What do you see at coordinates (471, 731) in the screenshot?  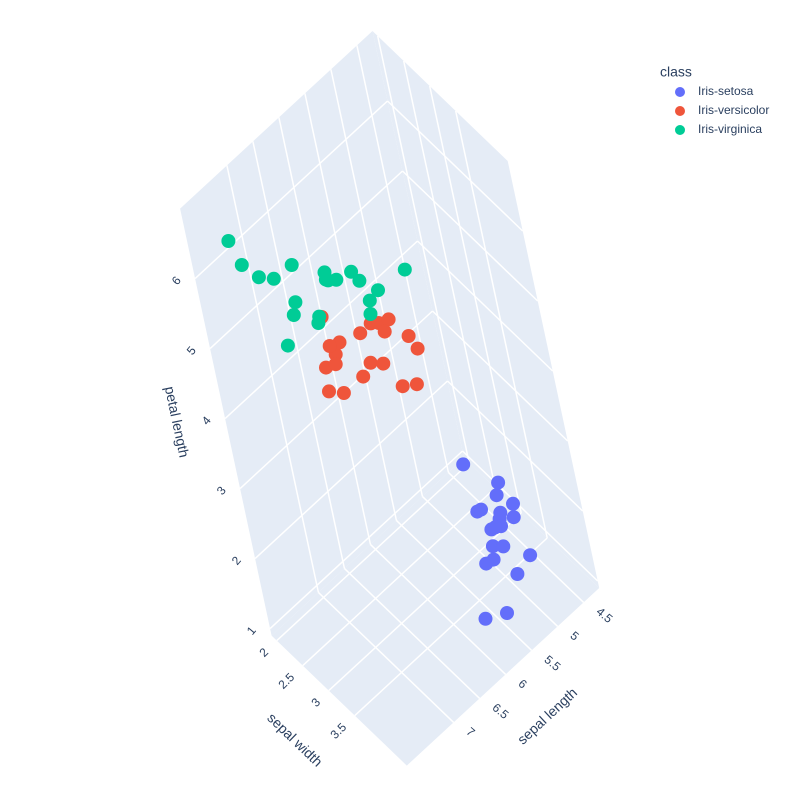 I see `x-tick-label: 7` at bounding box center [471, 731].